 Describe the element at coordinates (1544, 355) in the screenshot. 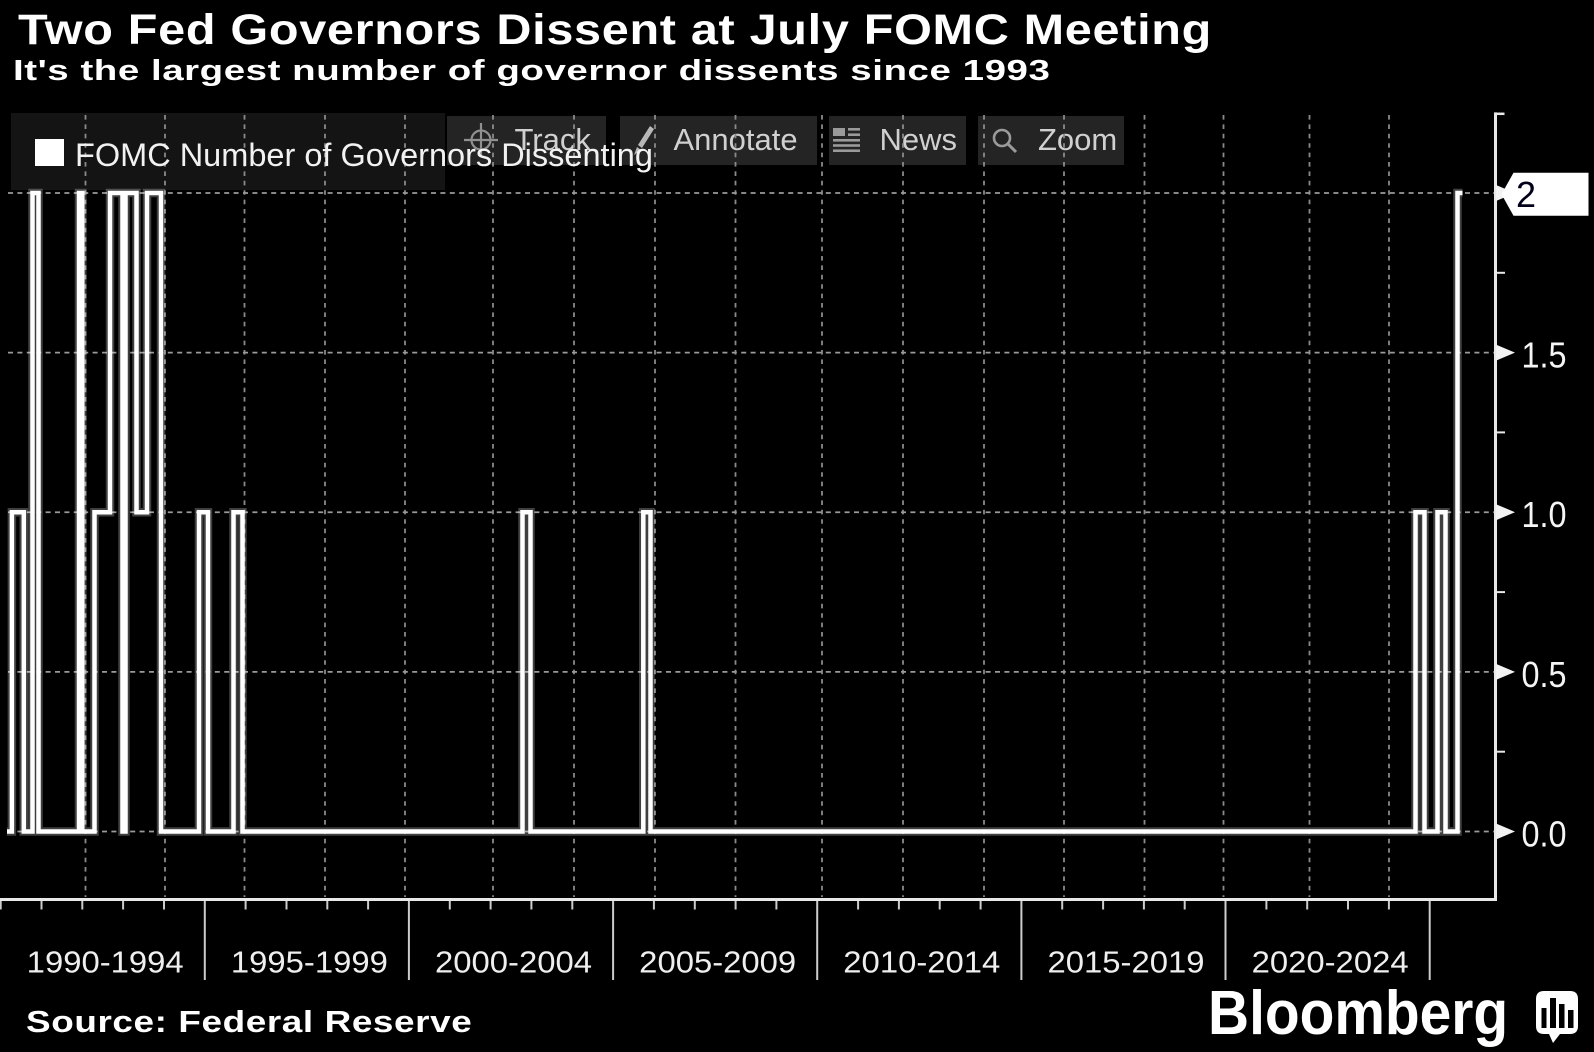

I see `svg-text: 1.5` at that location.